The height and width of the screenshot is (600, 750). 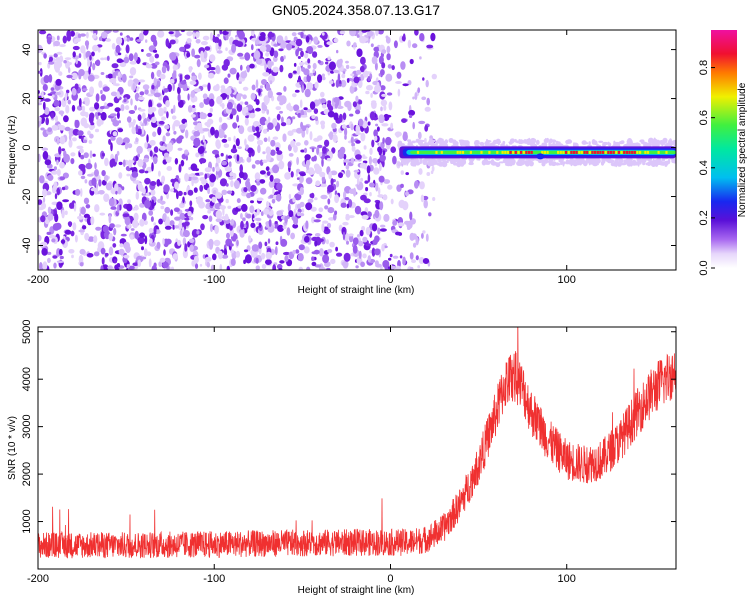 What do you see at coordinates (27, 521) in the screenshot?
I see `y-tick-label: 1000` at bounding box center [27, 521].